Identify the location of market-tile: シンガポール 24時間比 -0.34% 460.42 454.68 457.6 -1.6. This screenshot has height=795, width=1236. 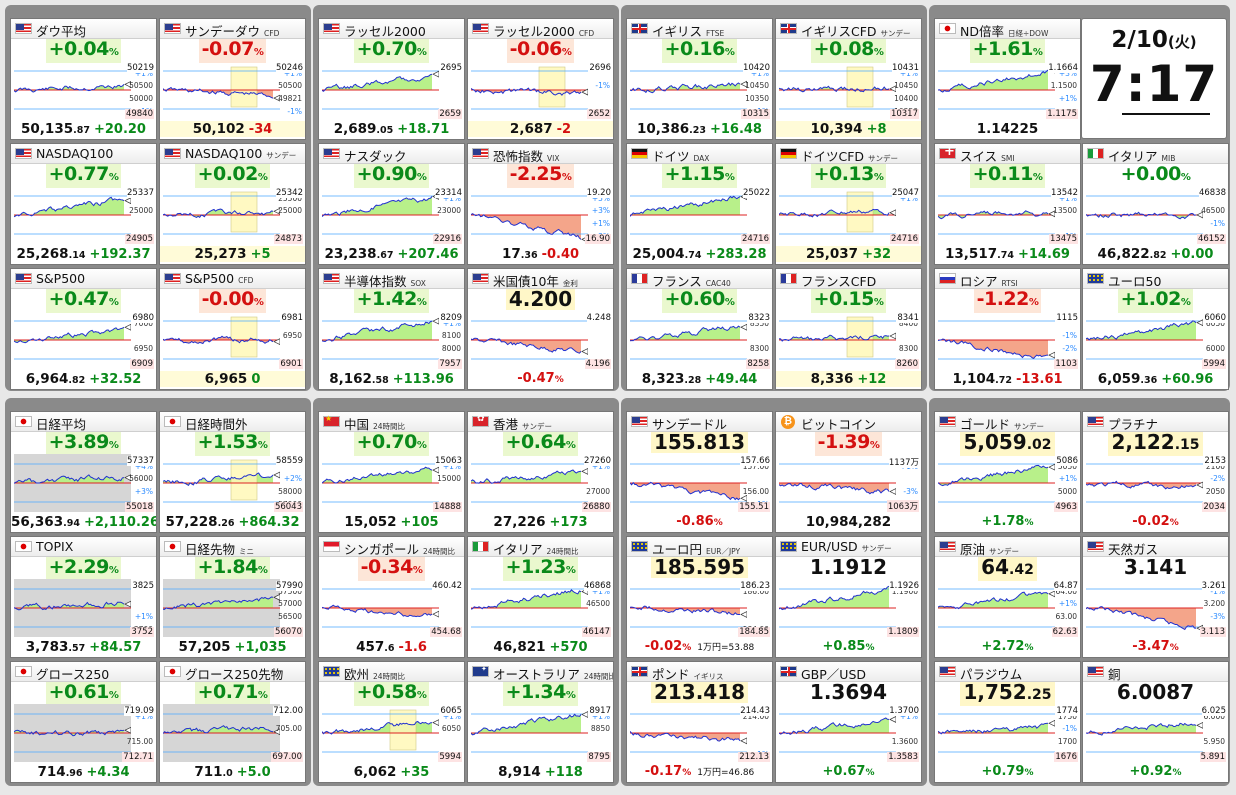
(391, 597).